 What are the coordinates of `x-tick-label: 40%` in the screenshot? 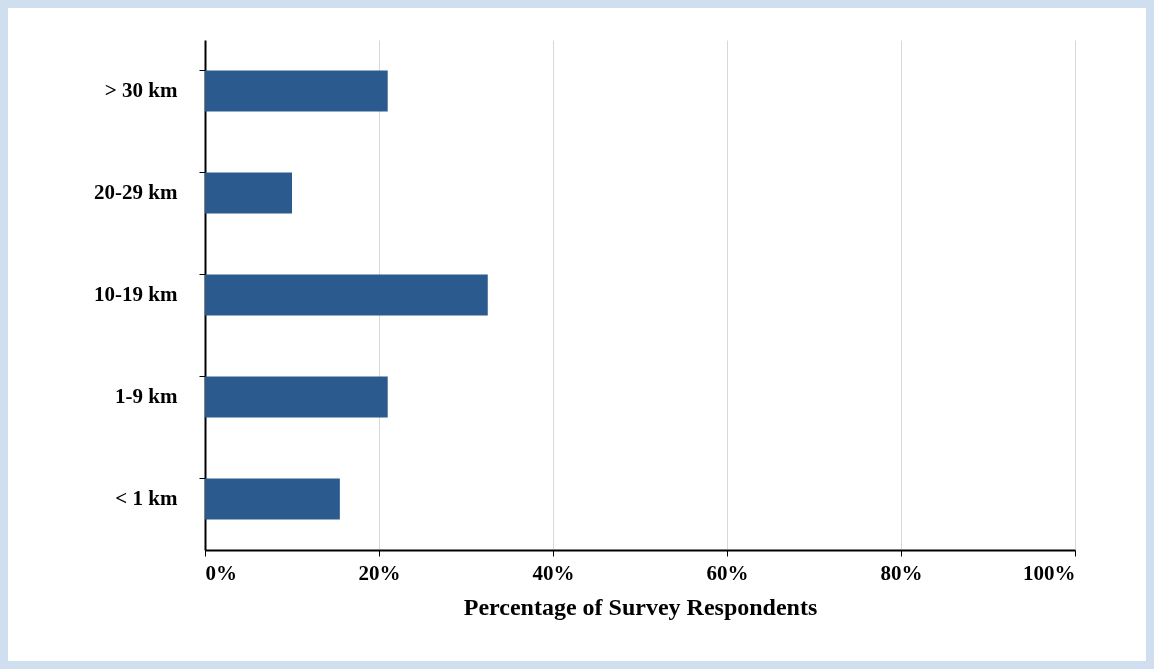 It's located at (553, 572).